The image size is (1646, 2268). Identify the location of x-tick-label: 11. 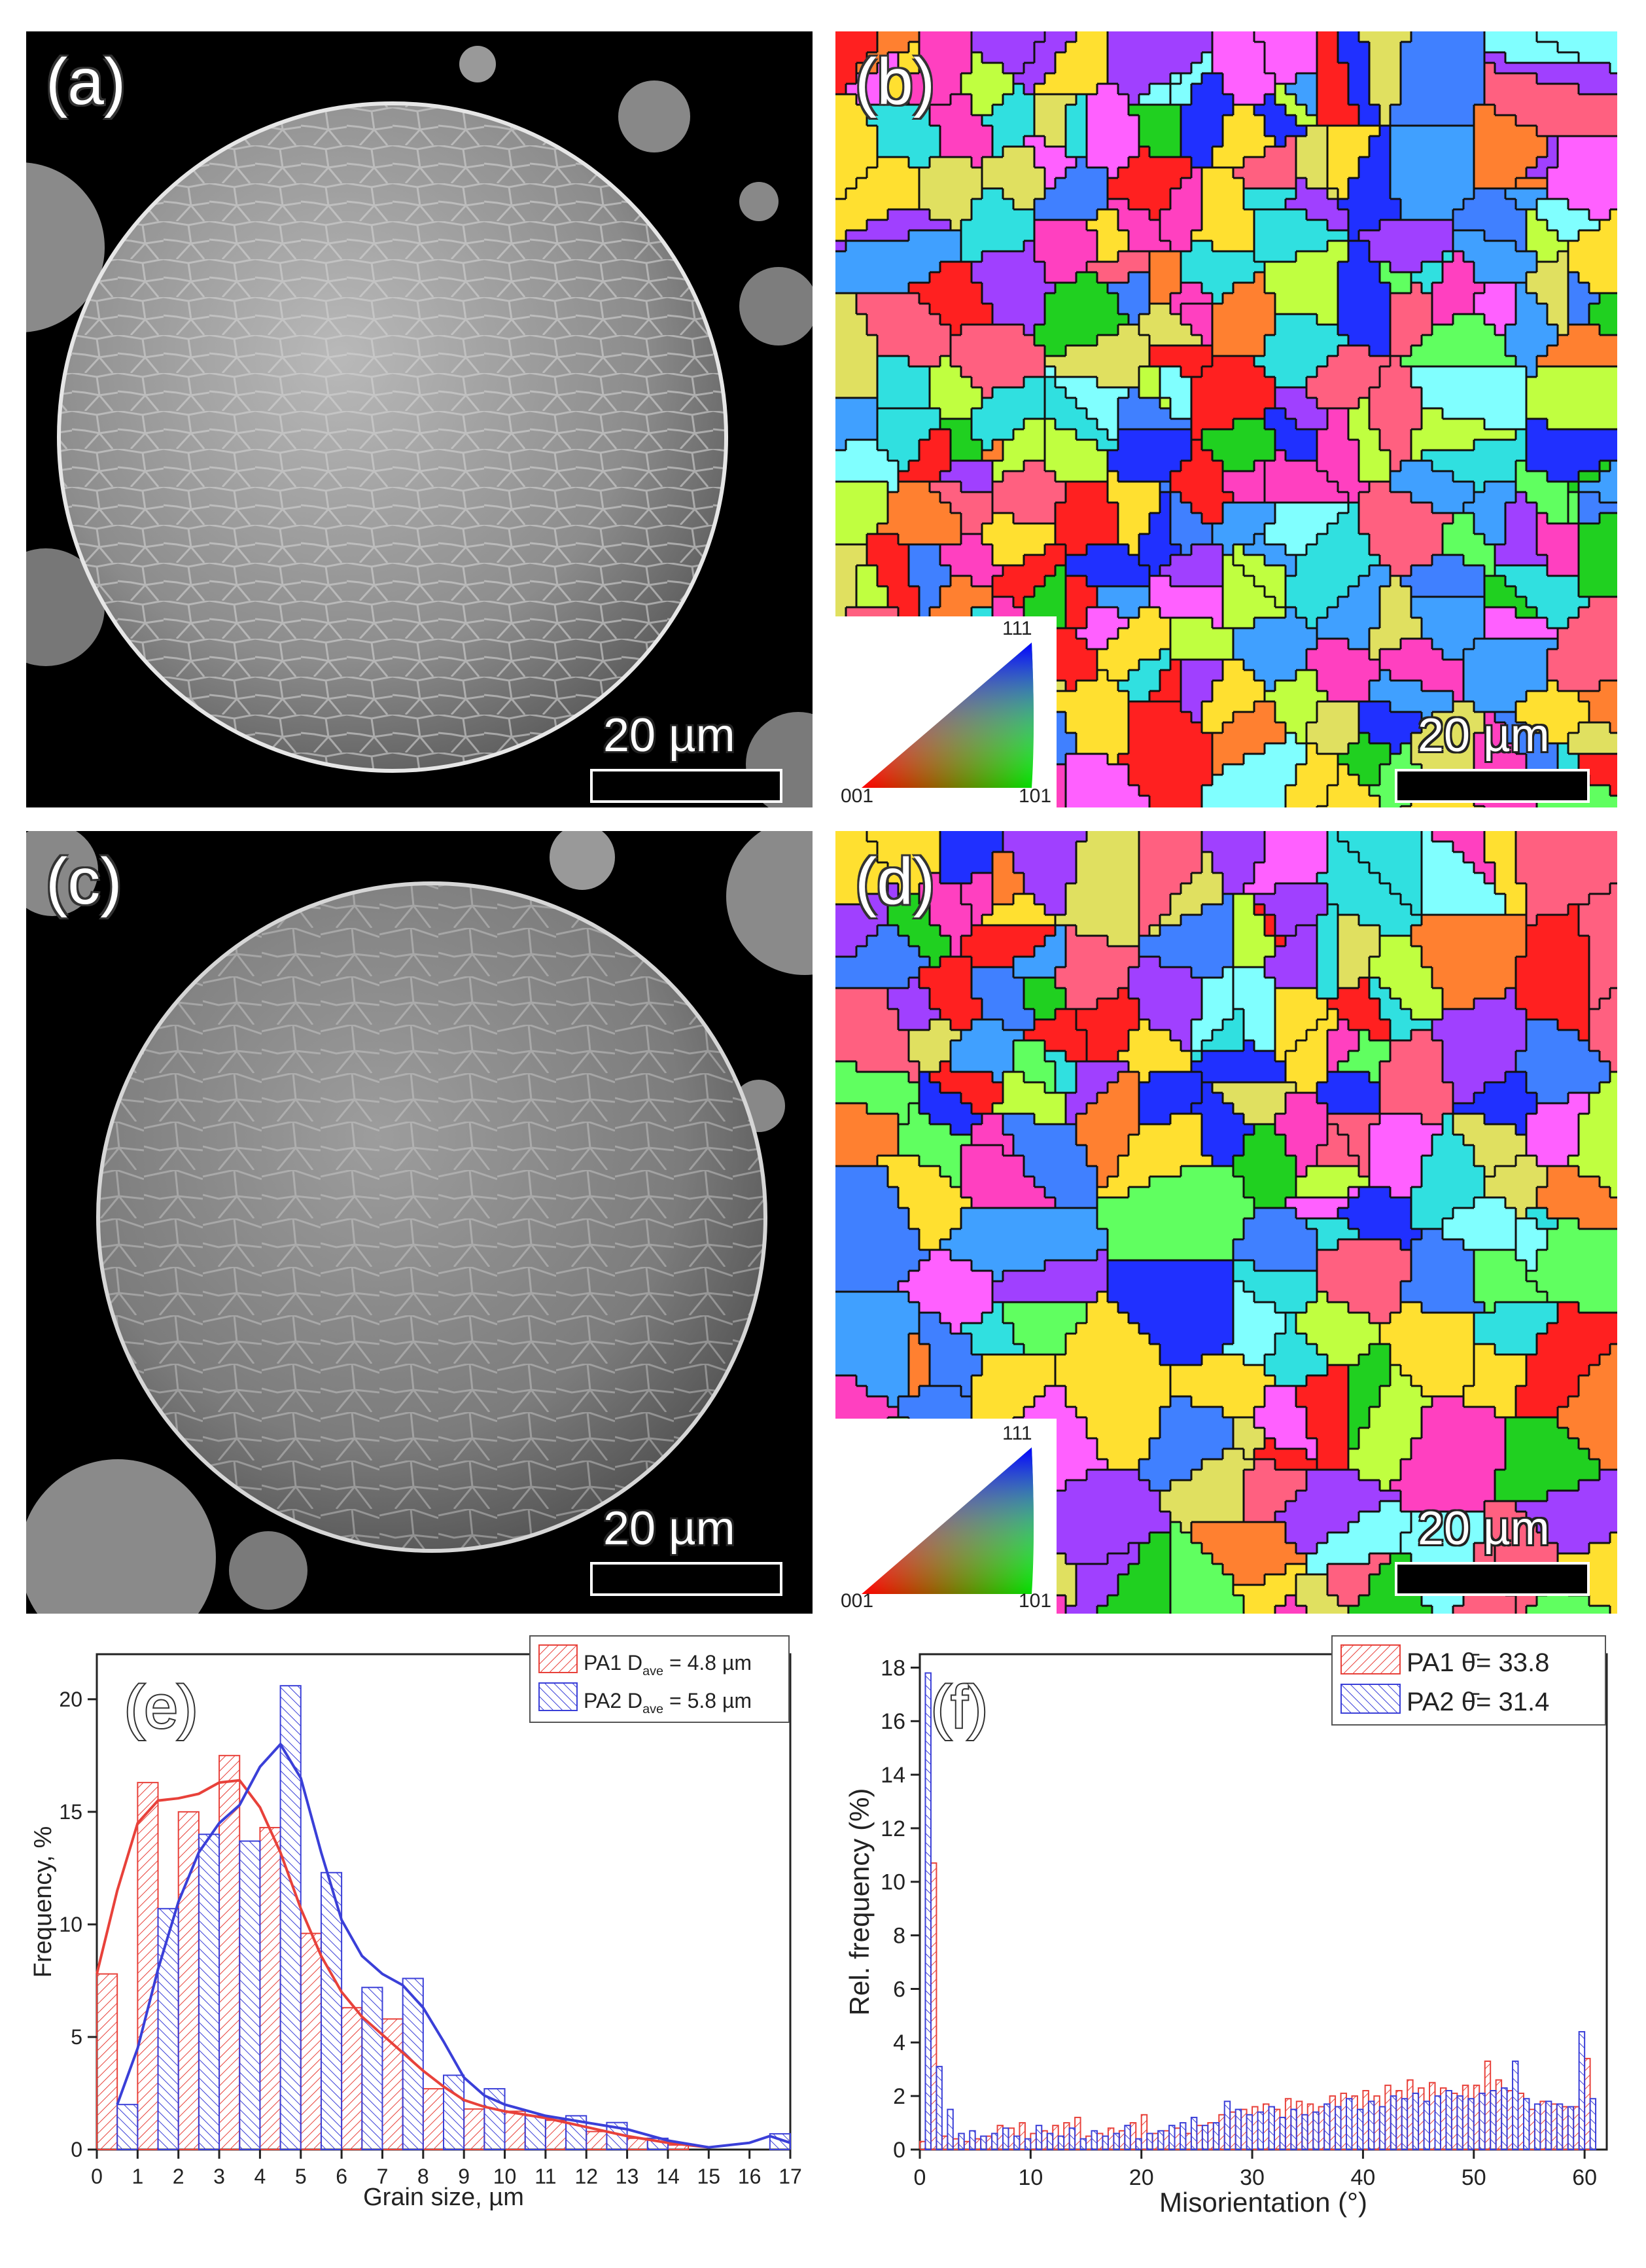
(545, 2176).